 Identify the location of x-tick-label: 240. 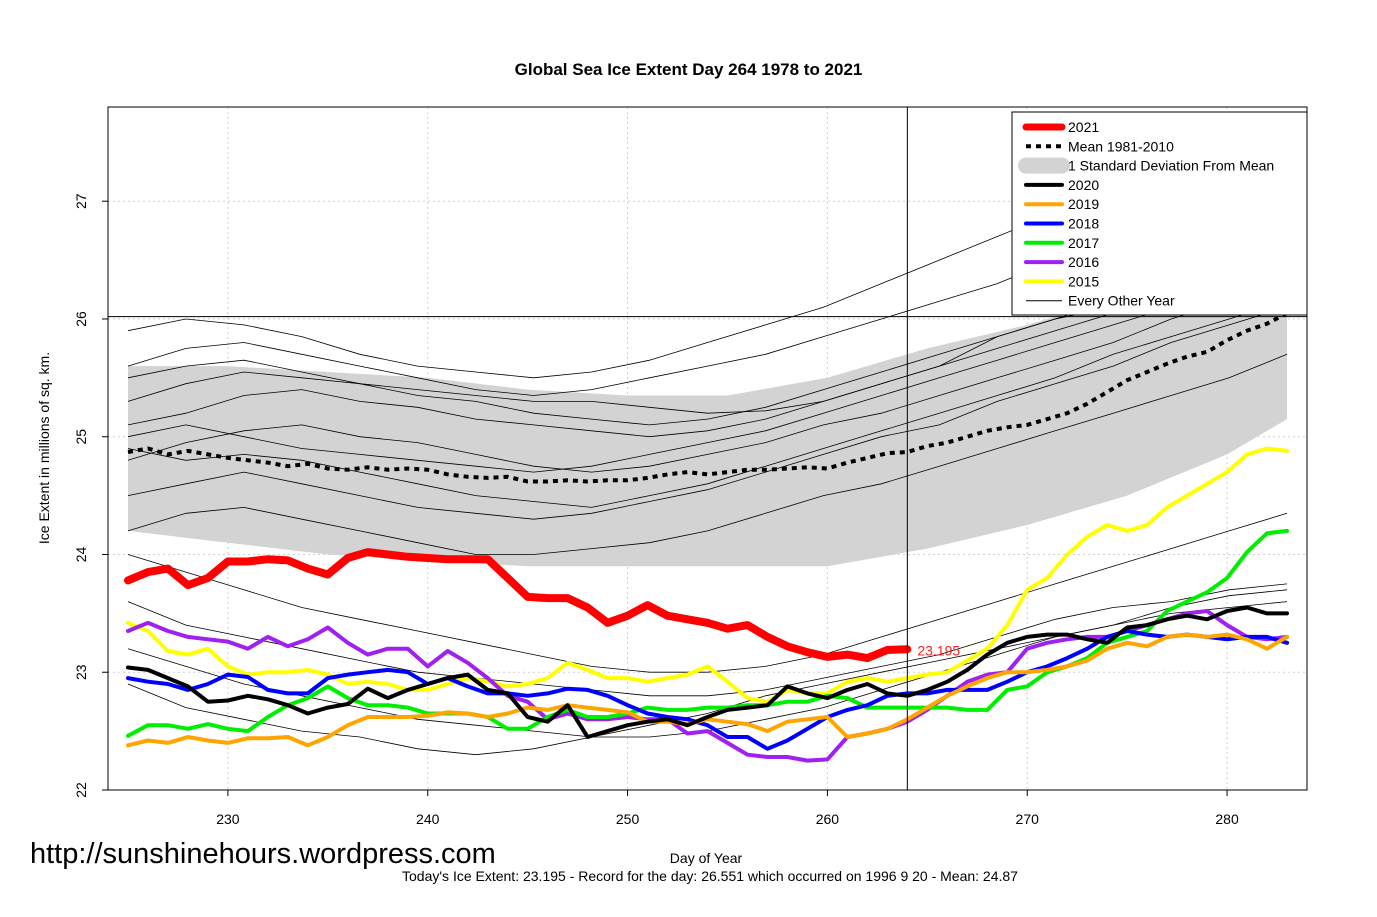
(428, 819).